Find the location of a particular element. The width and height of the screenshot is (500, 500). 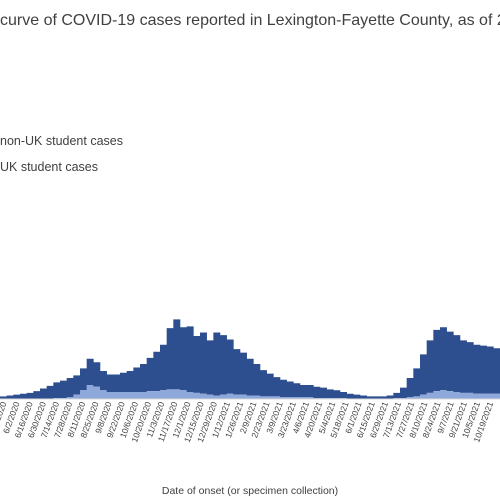

legend-item-uk: UK student cases is located at coordinates (49, 167).